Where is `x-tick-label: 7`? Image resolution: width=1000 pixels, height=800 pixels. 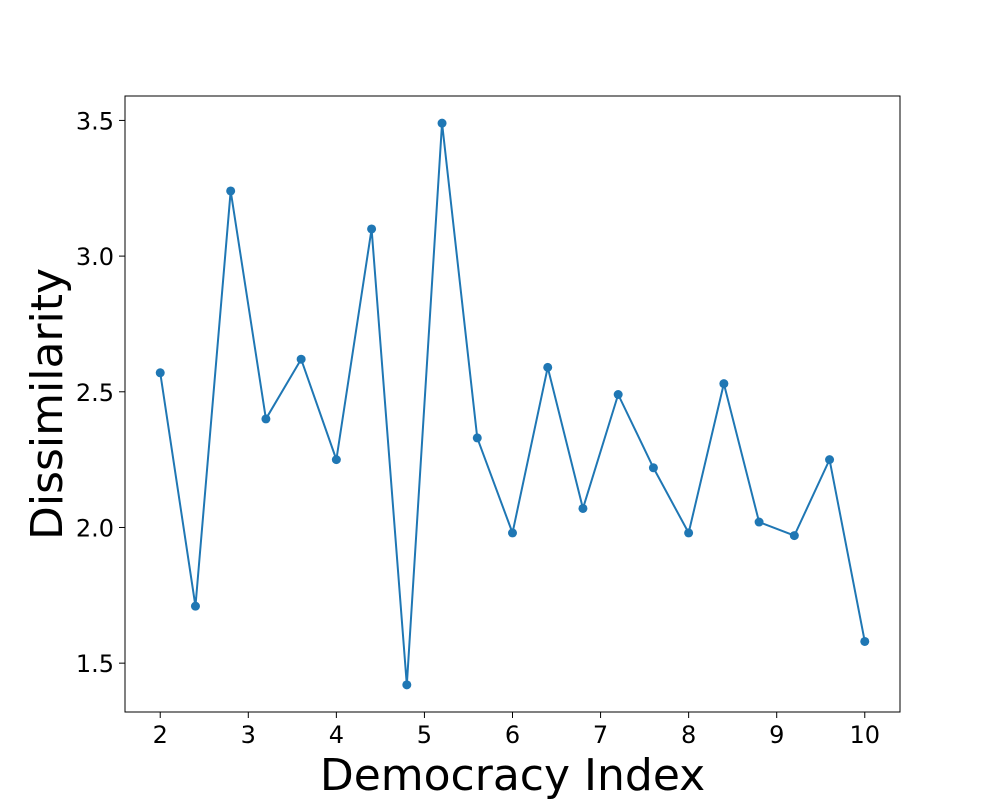
x-tick-label: 7 is located at coordinates (600, 735).